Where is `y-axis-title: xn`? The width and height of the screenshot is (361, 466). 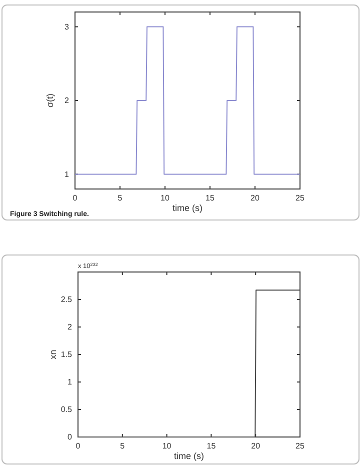
y-axis-title: xn is located at coordinates (53, 355).